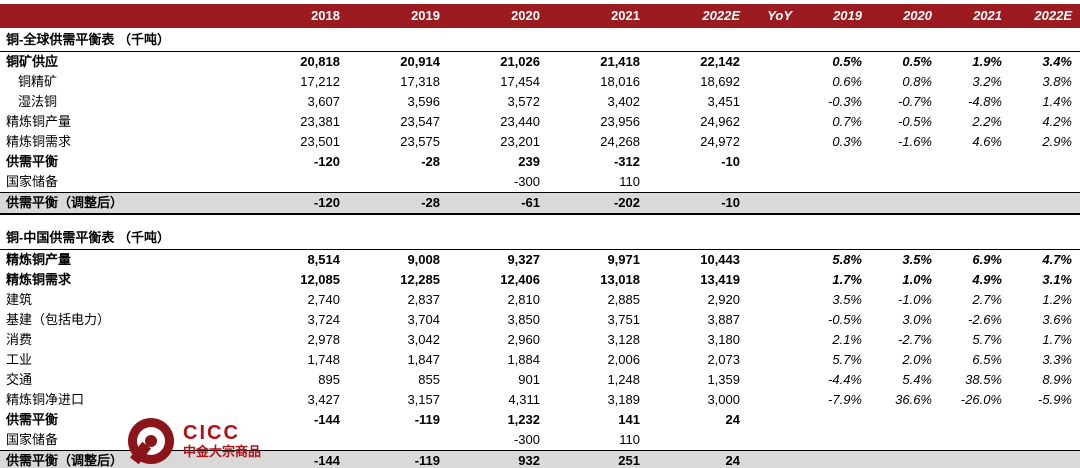 Image resolution: width=1080 pixels, height=468 pixels. What do you see at coordinates (915, 141) in the screenshot?
I see `yoy-cell: -1.6%` at bounding box center [915, 141].